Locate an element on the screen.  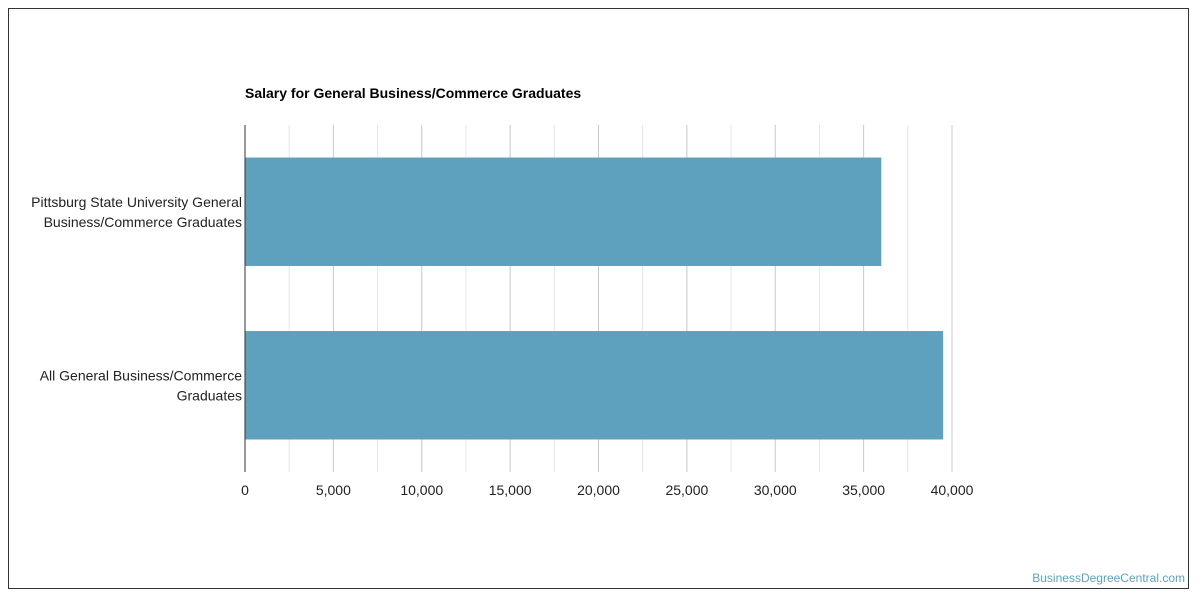
x-tick-label: 40,000 is located at coordinates (952, 490).